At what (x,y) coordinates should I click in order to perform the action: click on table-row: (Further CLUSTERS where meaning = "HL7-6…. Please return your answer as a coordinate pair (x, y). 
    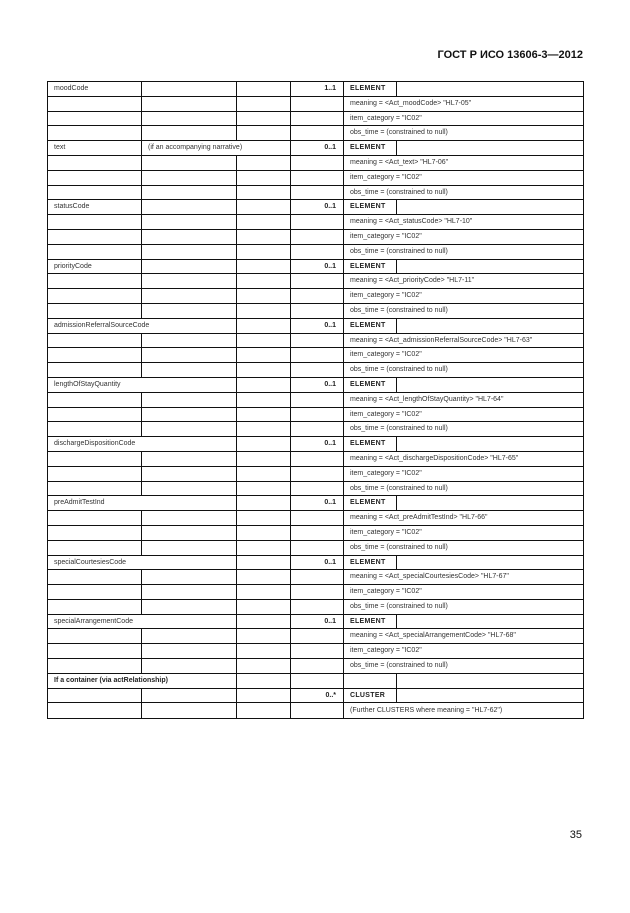
    Looking at the image, I should click on (315, 711).